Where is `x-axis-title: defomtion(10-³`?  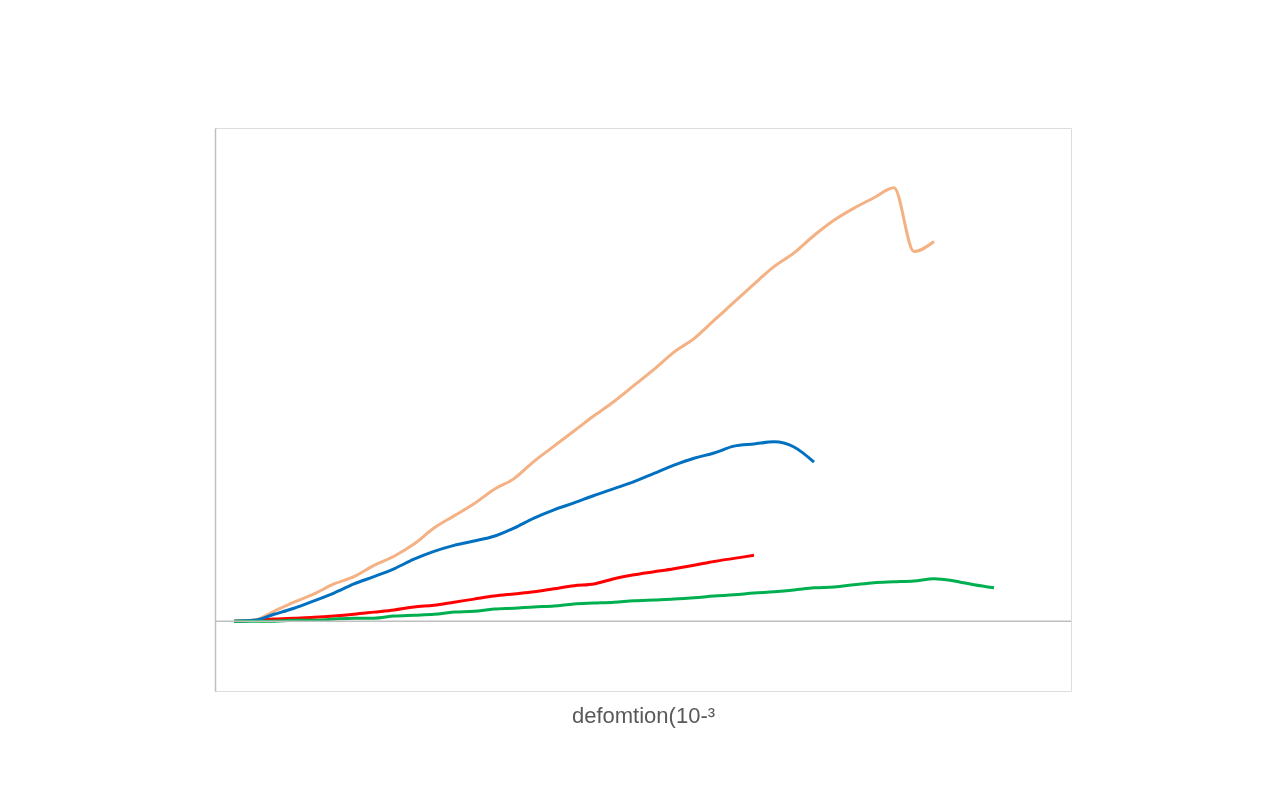 x-axis-title: defomtion(10-³ is located at coordinates (643, 715).